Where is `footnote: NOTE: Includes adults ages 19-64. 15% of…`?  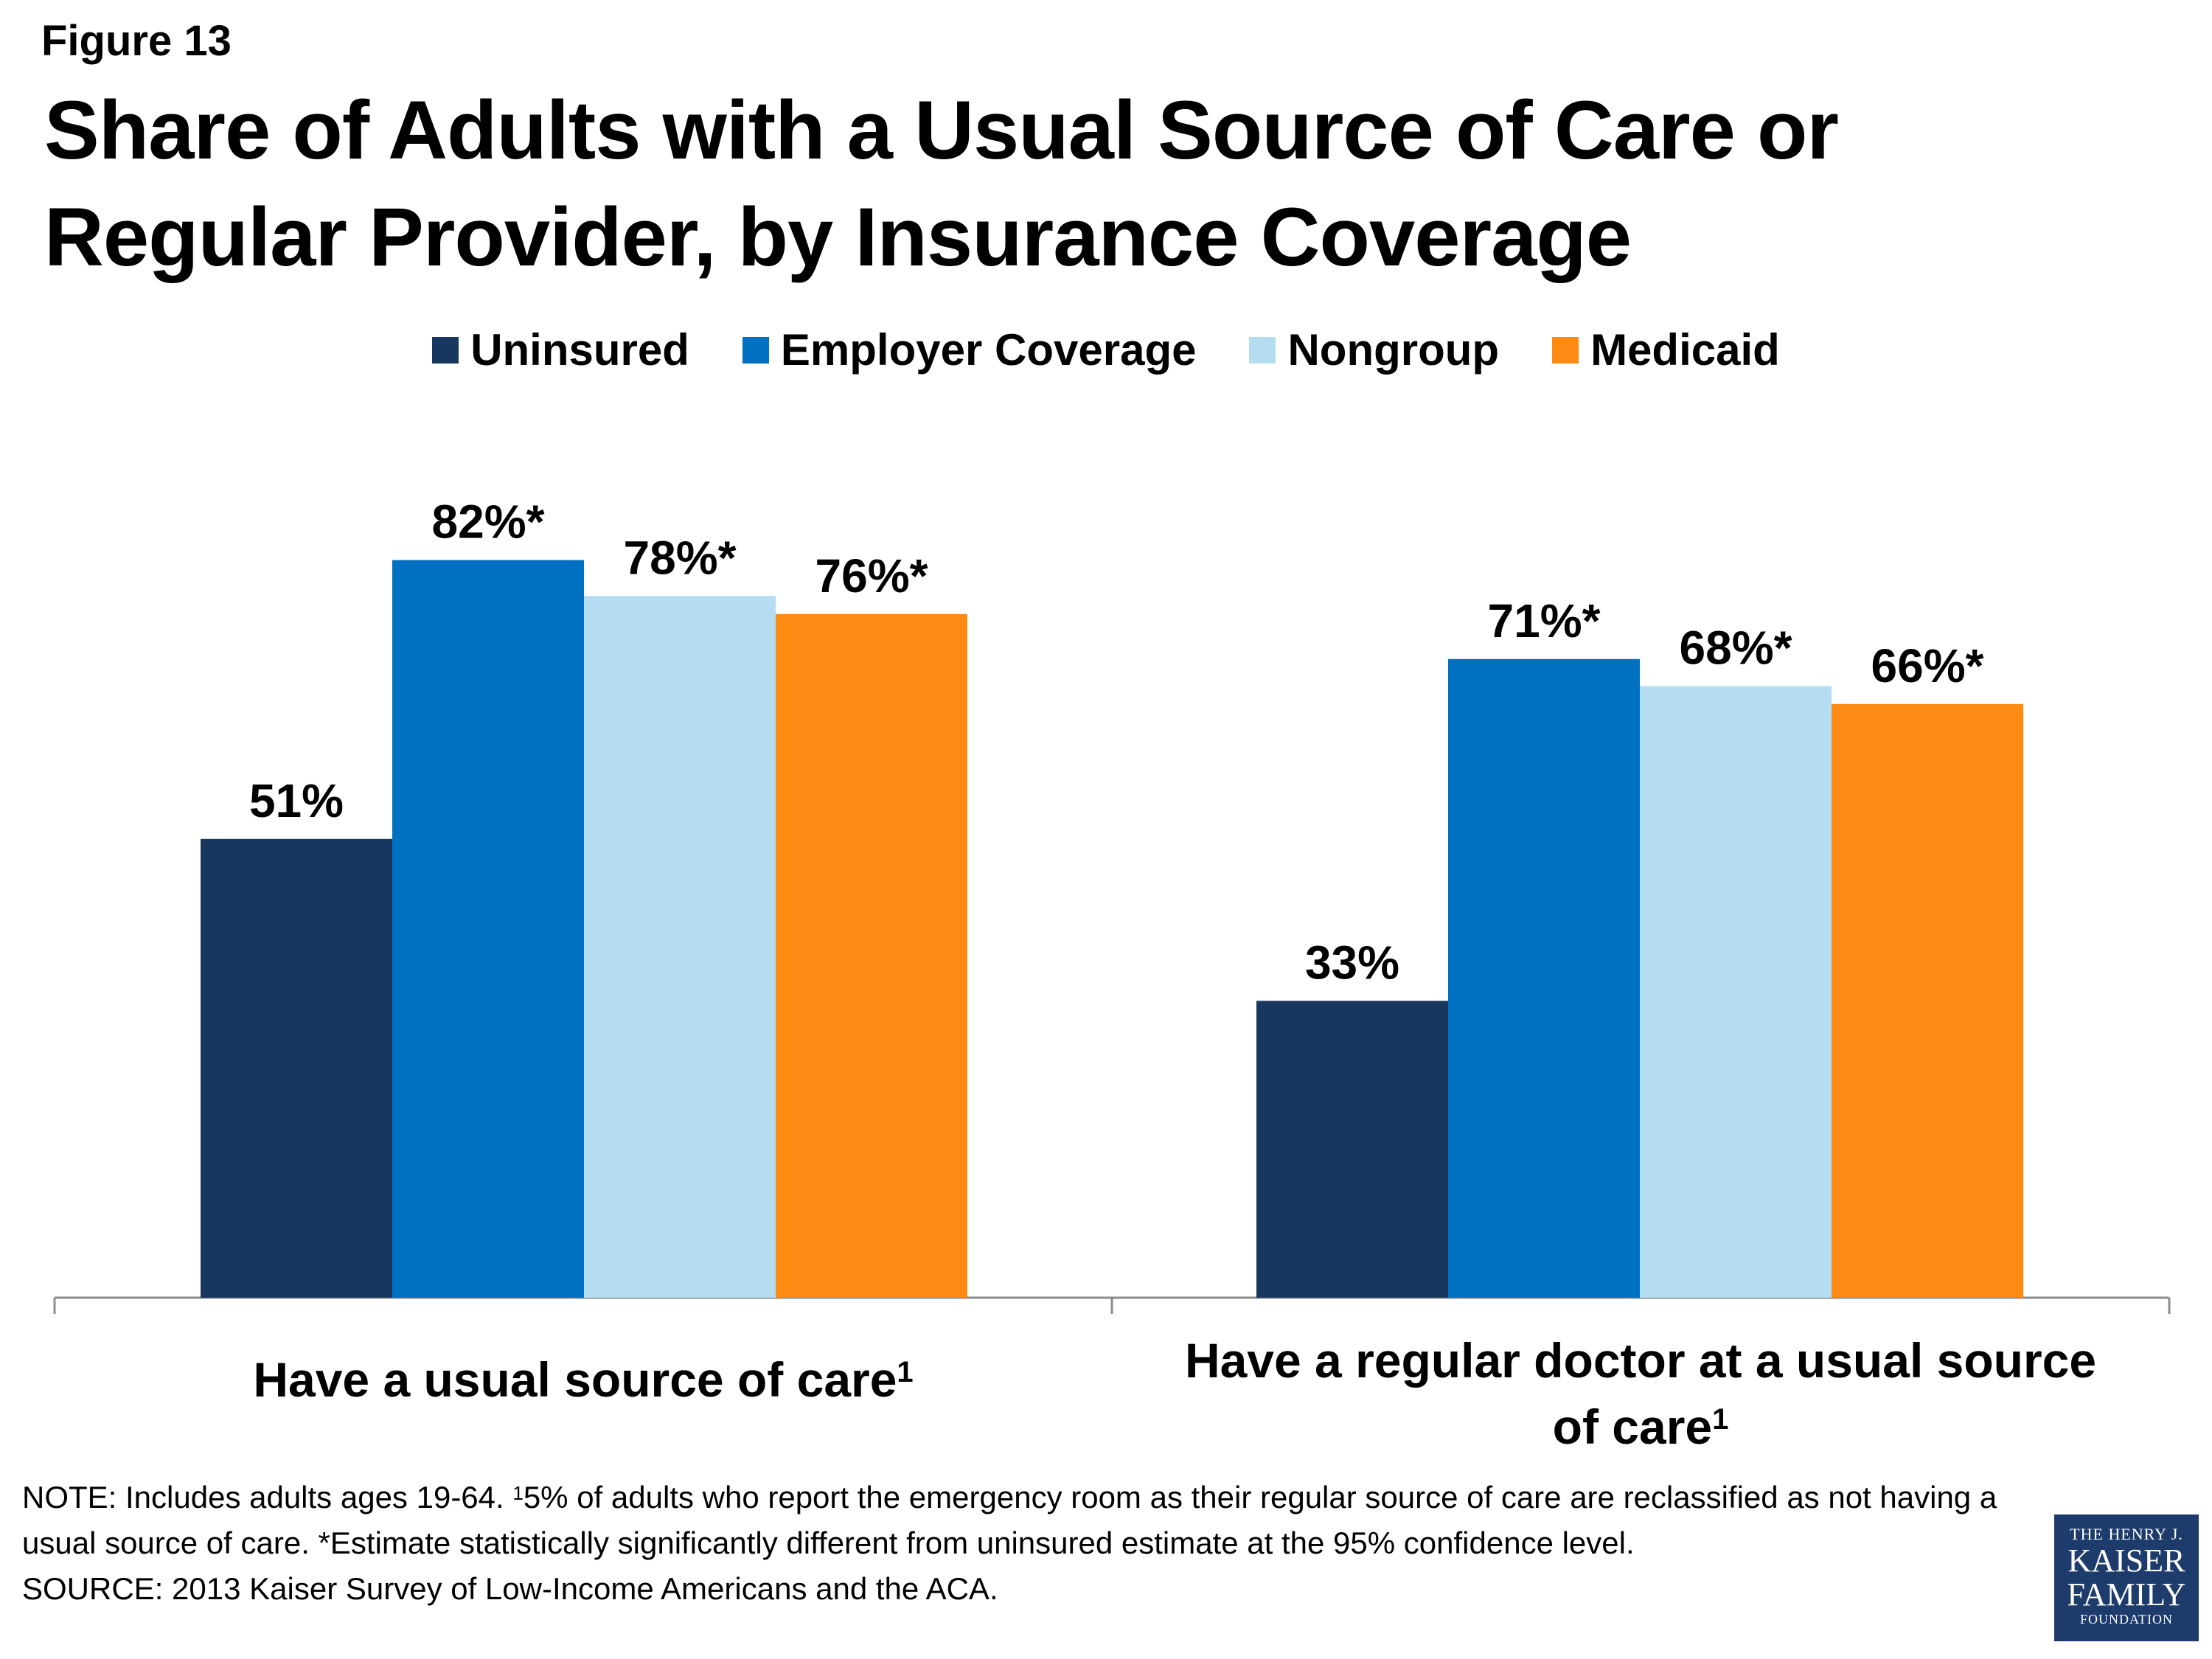 footnote: NOTE: Includes adults ages 19-64. 15% of… is located at coordinates (1010, 1543).